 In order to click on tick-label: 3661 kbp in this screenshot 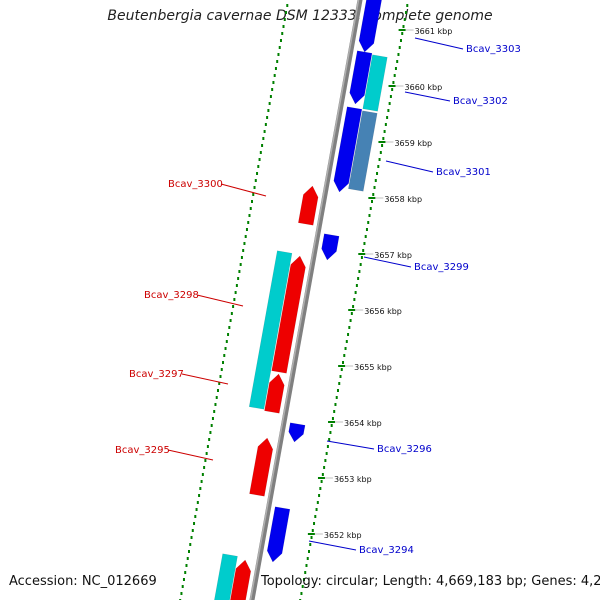, I will do `click(434, 31)`.